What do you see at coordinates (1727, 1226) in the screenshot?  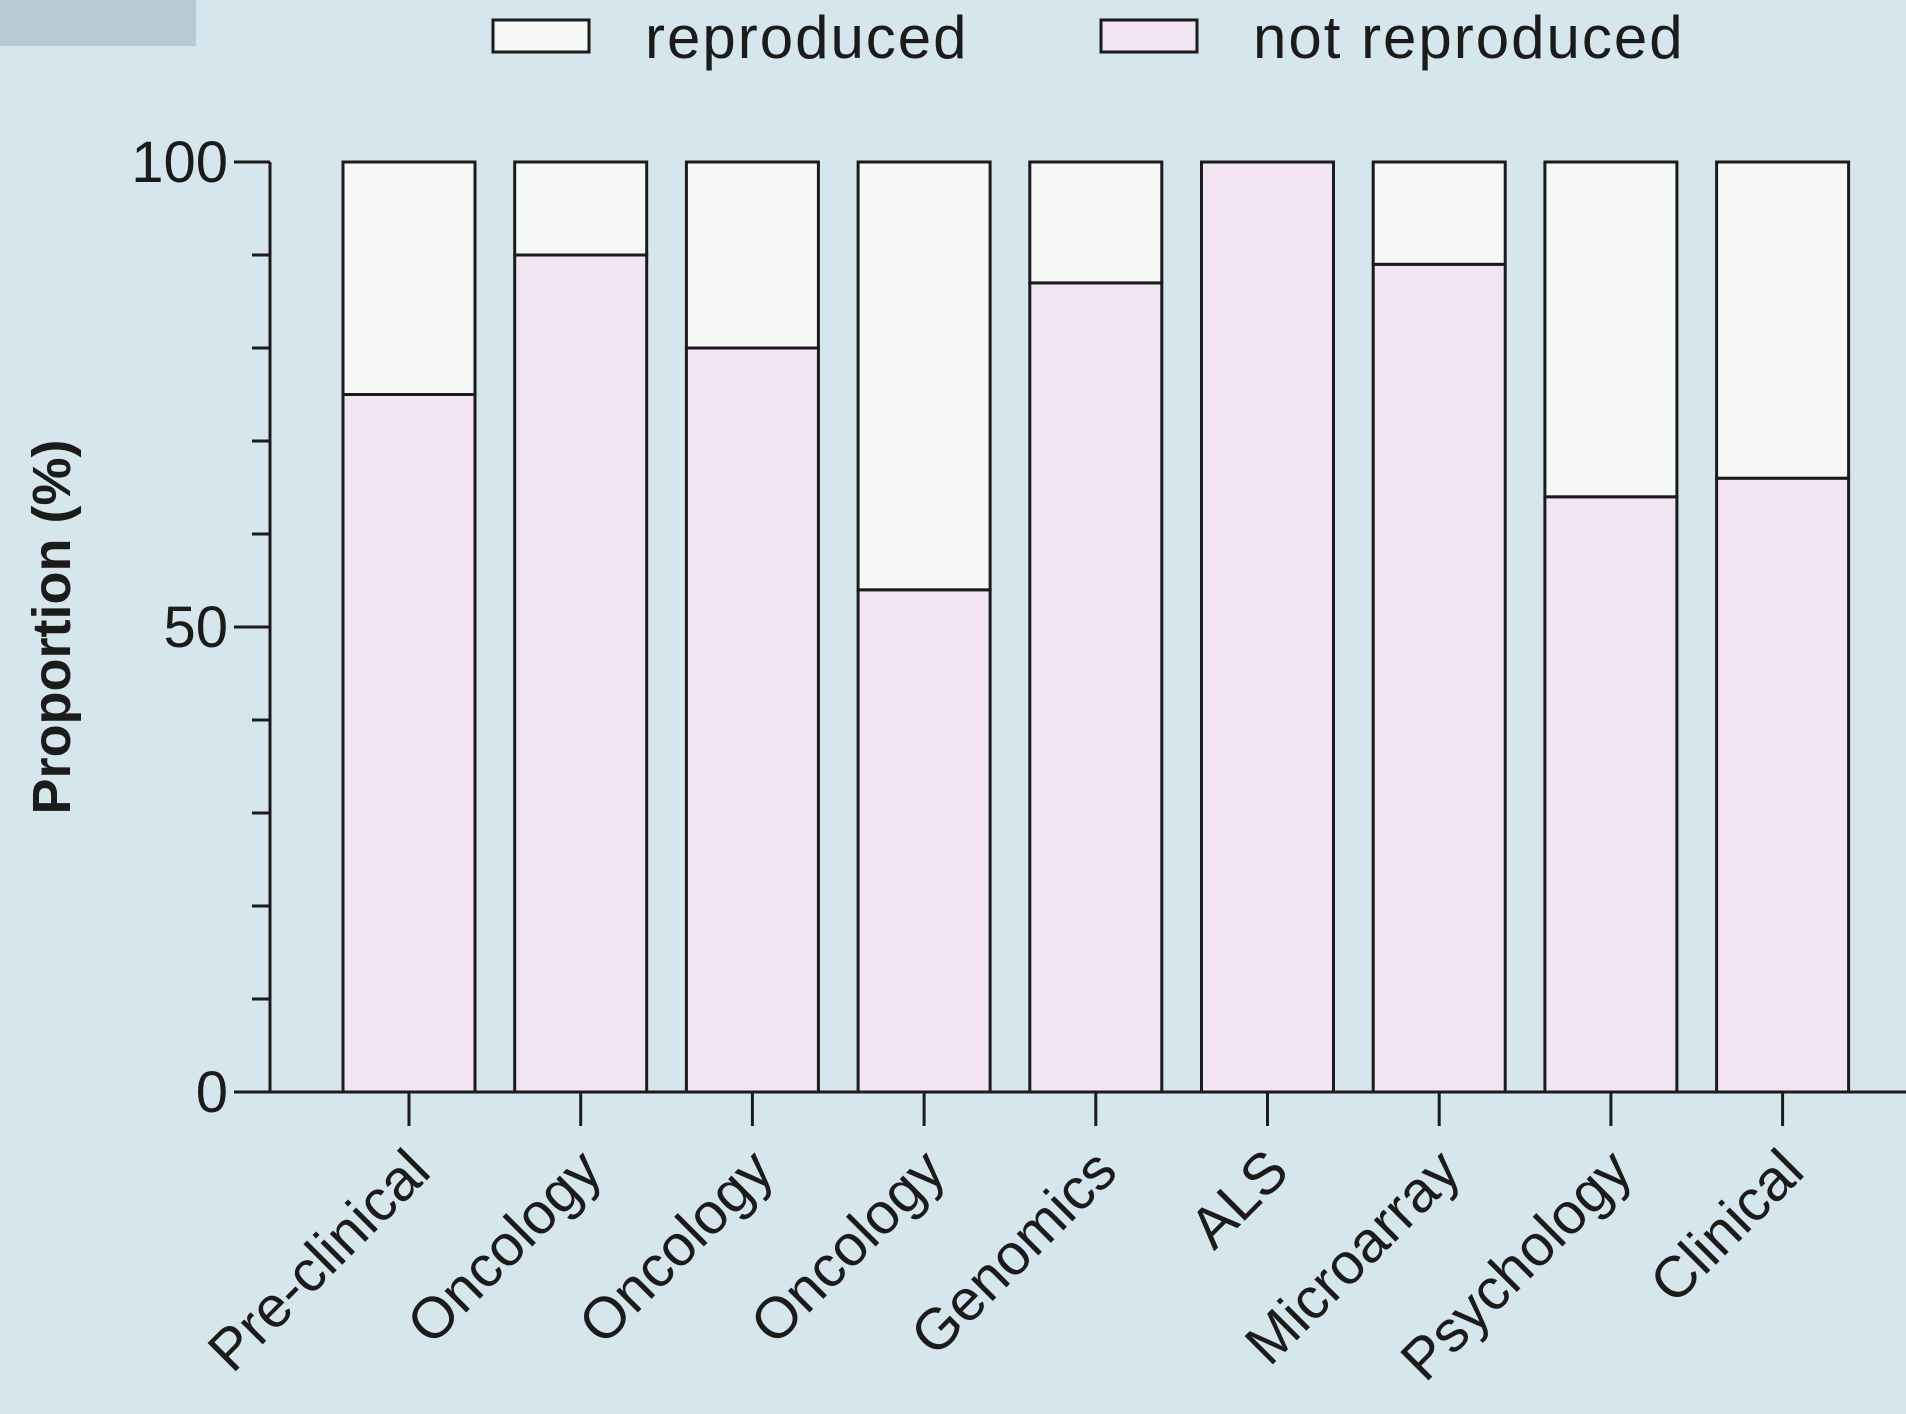 I see `x-tick-label: Clinical` at bounding box center [1727, 1226].